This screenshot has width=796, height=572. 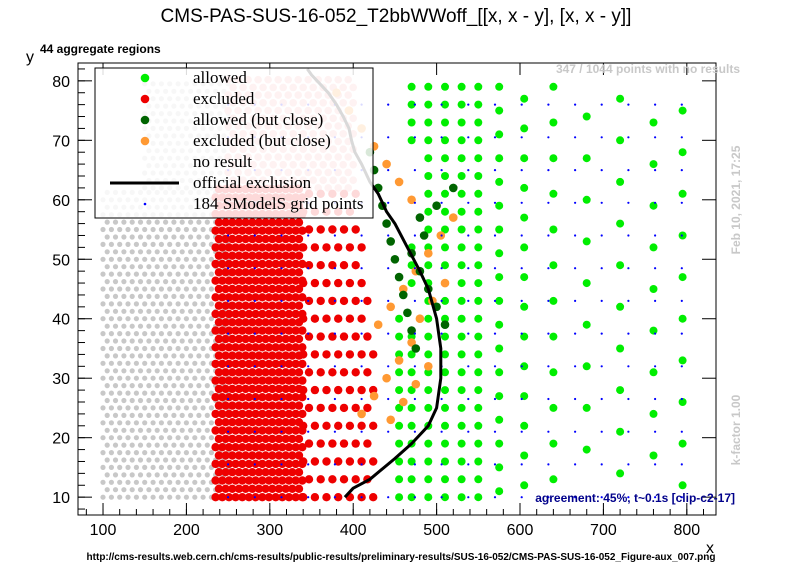 I want to click on x-tick-label: 700, so click(x=603, y=530).